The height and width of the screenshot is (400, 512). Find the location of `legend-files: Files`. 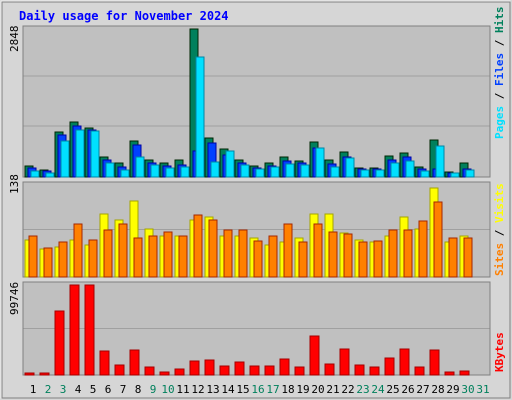

legend-files: Files is located at coordinates (499, 69).